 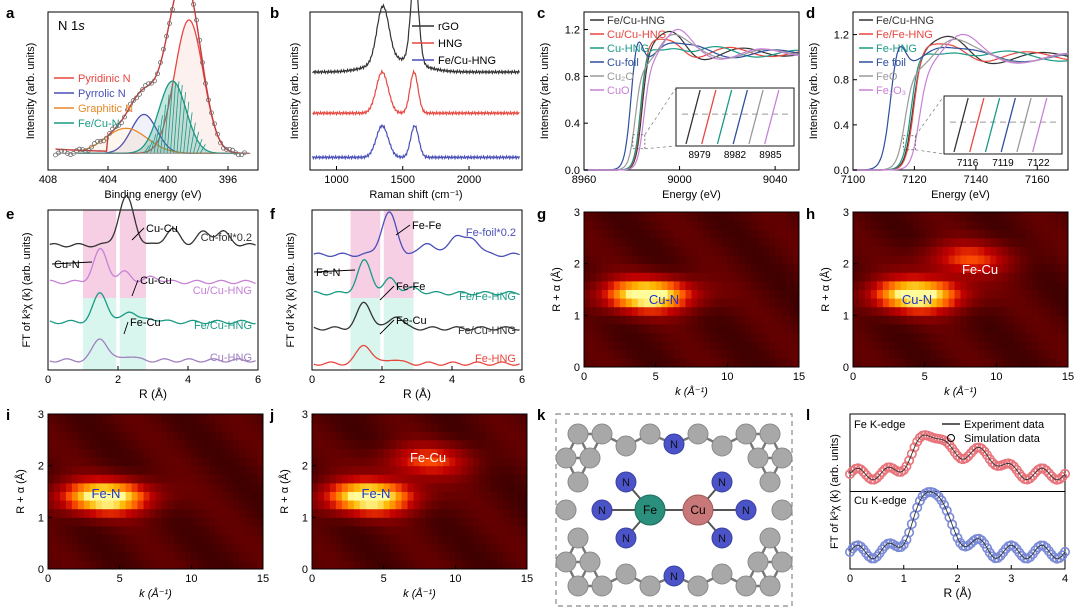 I want to click on y-axis-label: R + α (Å), so click(x=20, y=491).